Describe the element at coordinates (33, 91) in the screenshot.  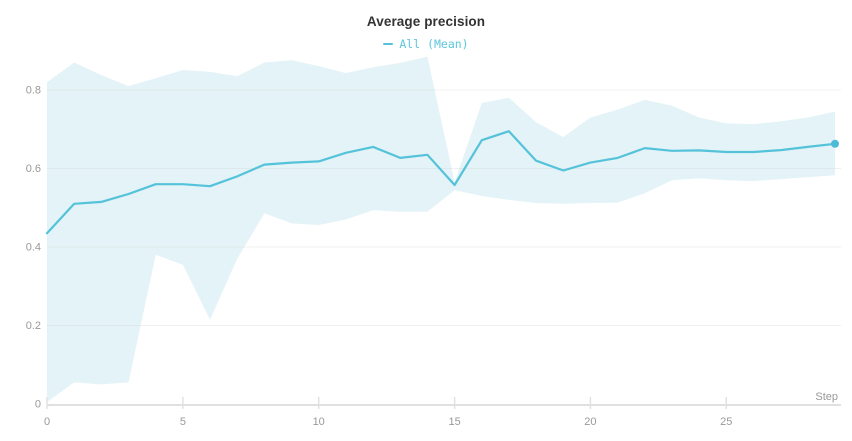
I see `y-tick-label: 0.8` at that location.